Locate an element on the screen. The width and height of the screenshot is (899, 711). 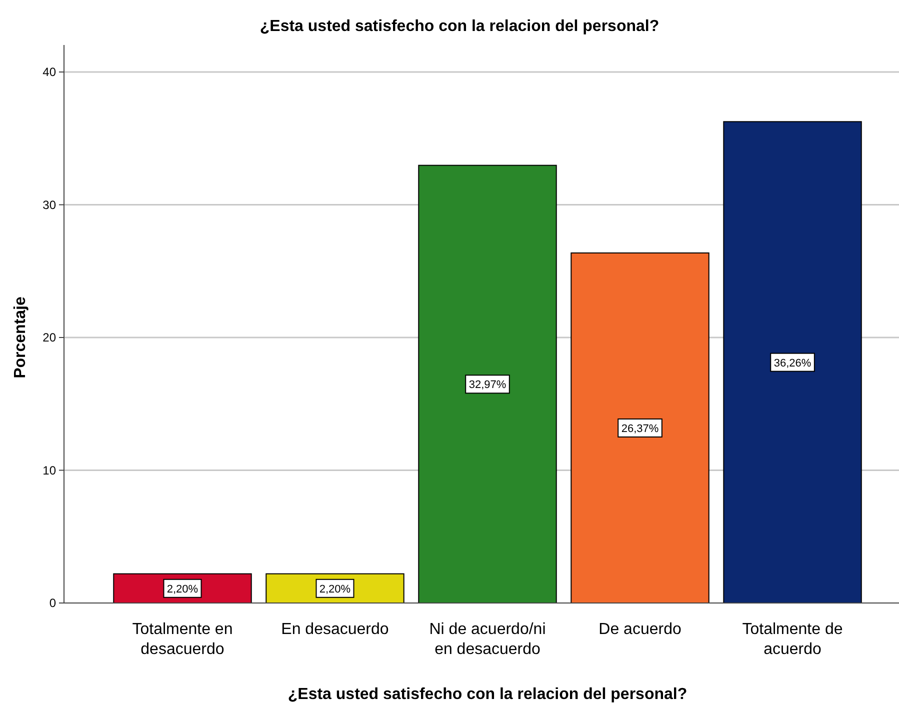
data-label: 36,26% is located at coordinates (793, 363).